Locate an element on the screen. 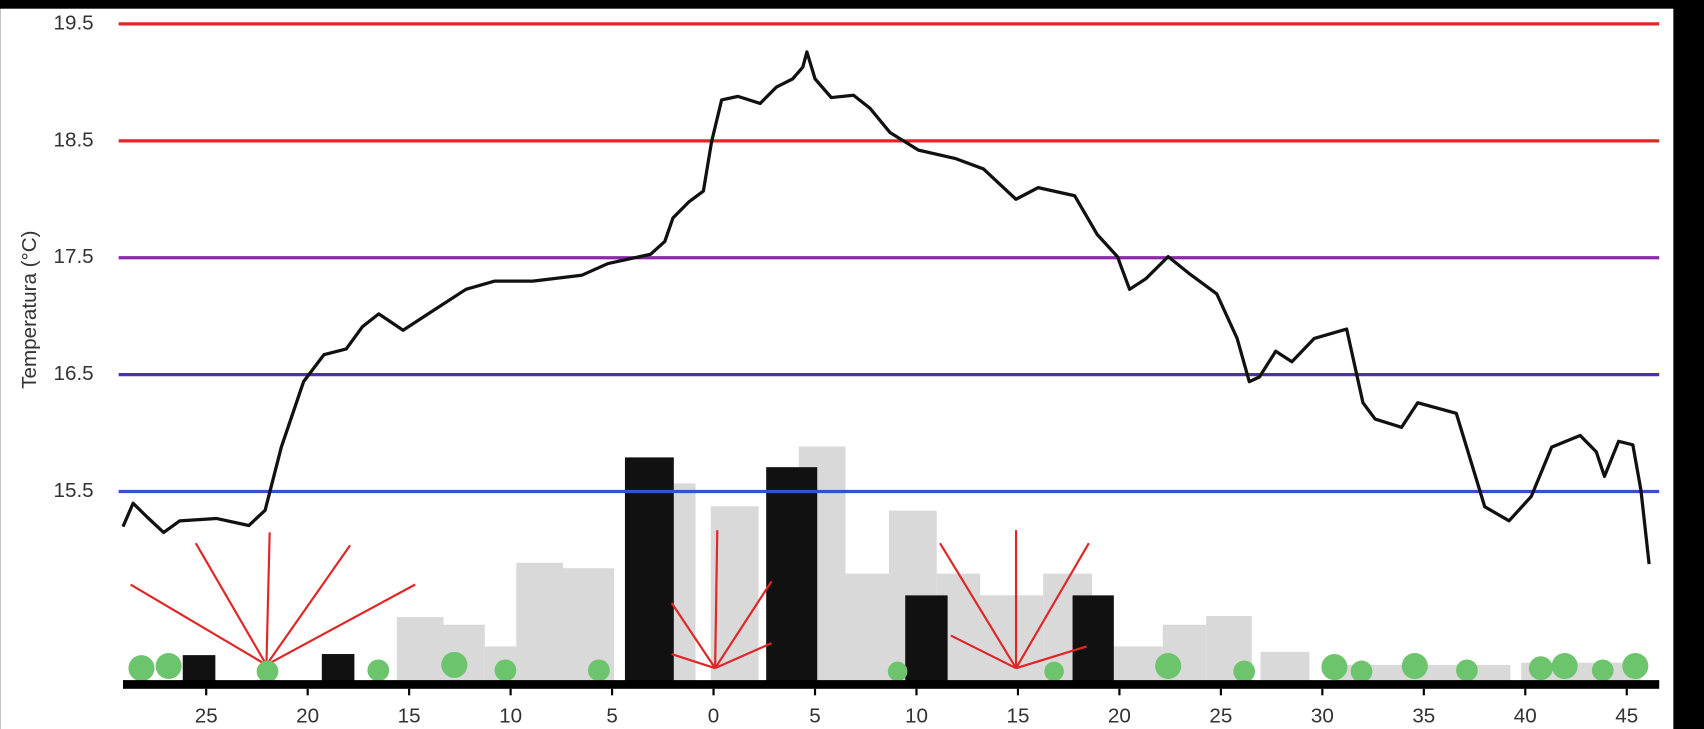 This screenshot has height=729, width=1704. x-tick-label: 35 is located at coordinates (1423, 716).